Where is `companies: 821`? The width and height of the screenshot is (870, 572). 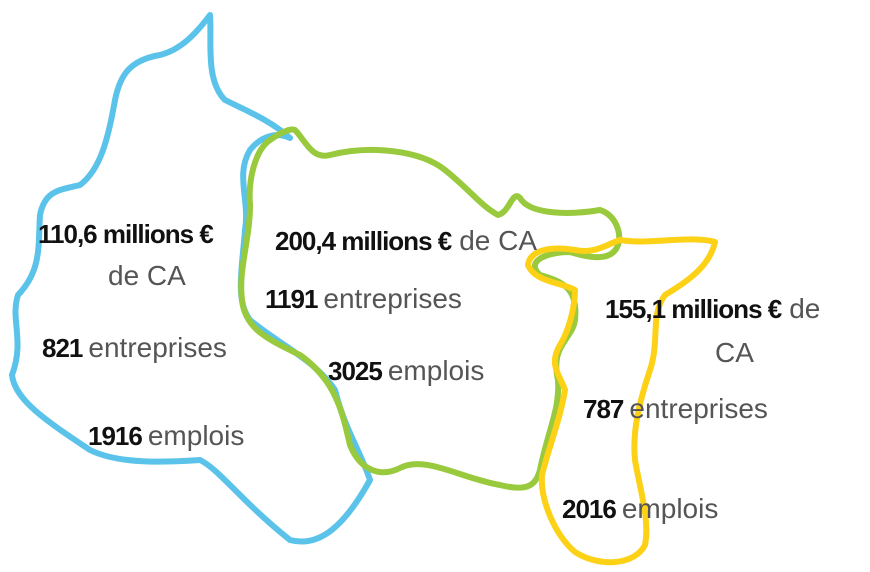 companies: 821 is located at coordinates (62, 348).